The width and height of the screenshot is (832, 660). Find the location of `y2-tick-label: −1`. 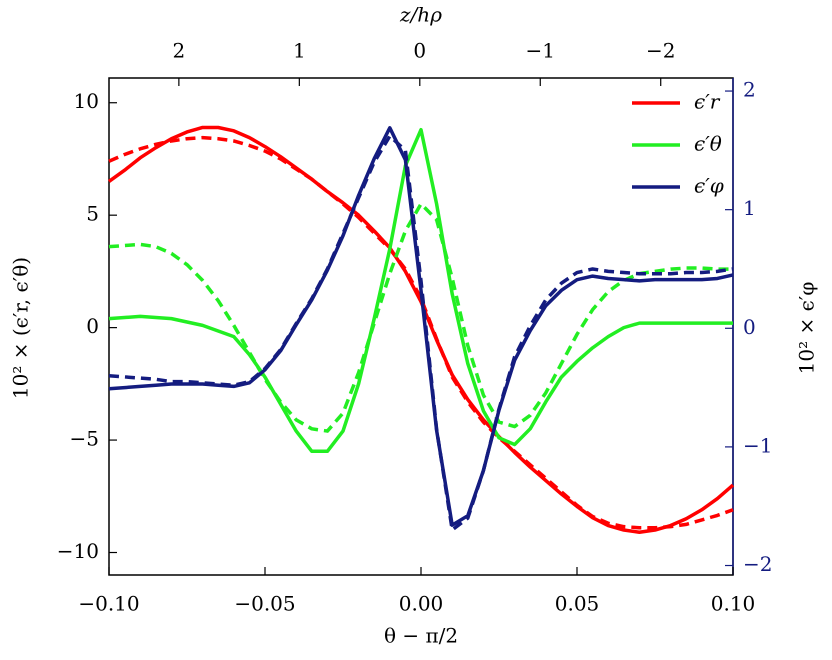

y2-tick-label: −1 is located at coordinates (757, 445).